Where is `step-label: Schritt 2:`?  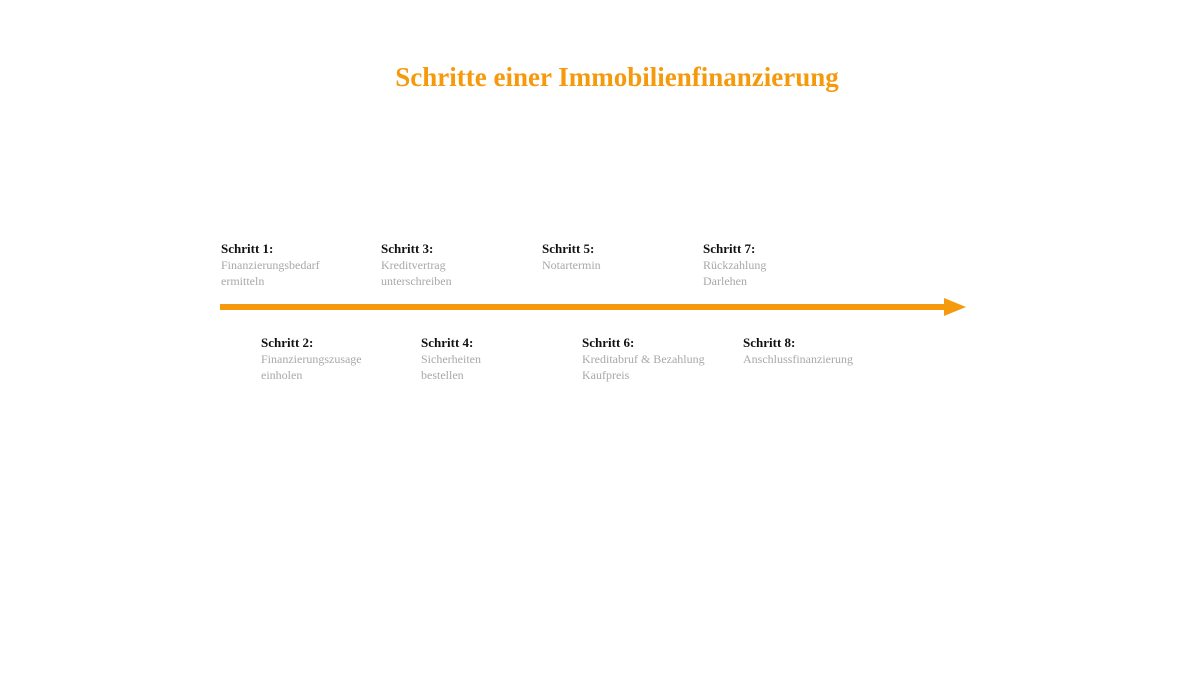 step-label: Schritt 2: is located at coordinates (287, 342).